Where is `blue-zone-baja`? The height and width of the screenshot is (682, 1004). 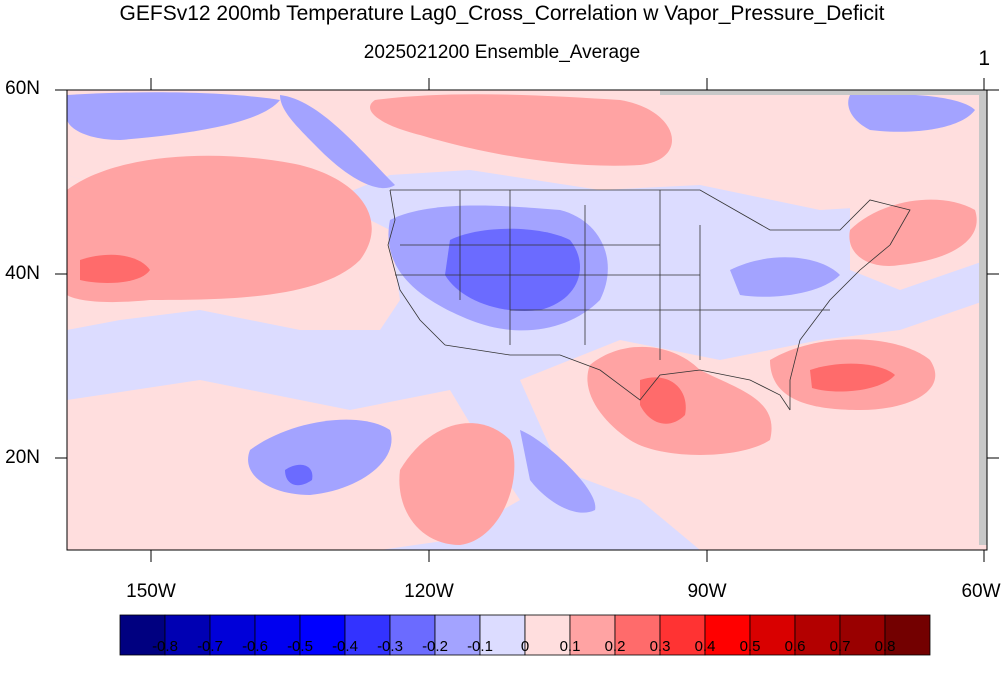 blue-zone-baja is located at coordinates (558, 471).